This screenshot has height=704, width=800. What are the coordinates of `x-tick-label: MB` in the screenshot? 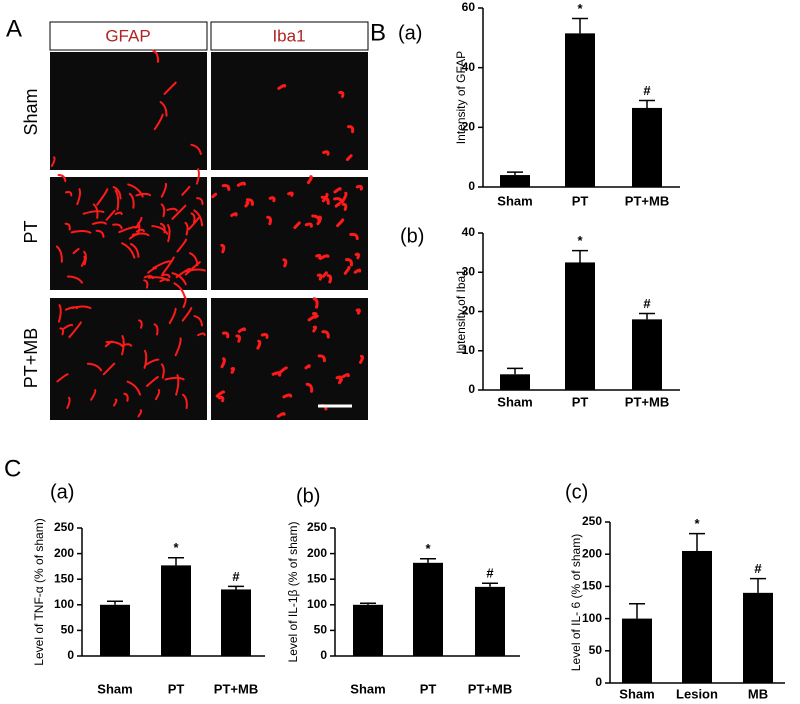 It's located at (758, 693).